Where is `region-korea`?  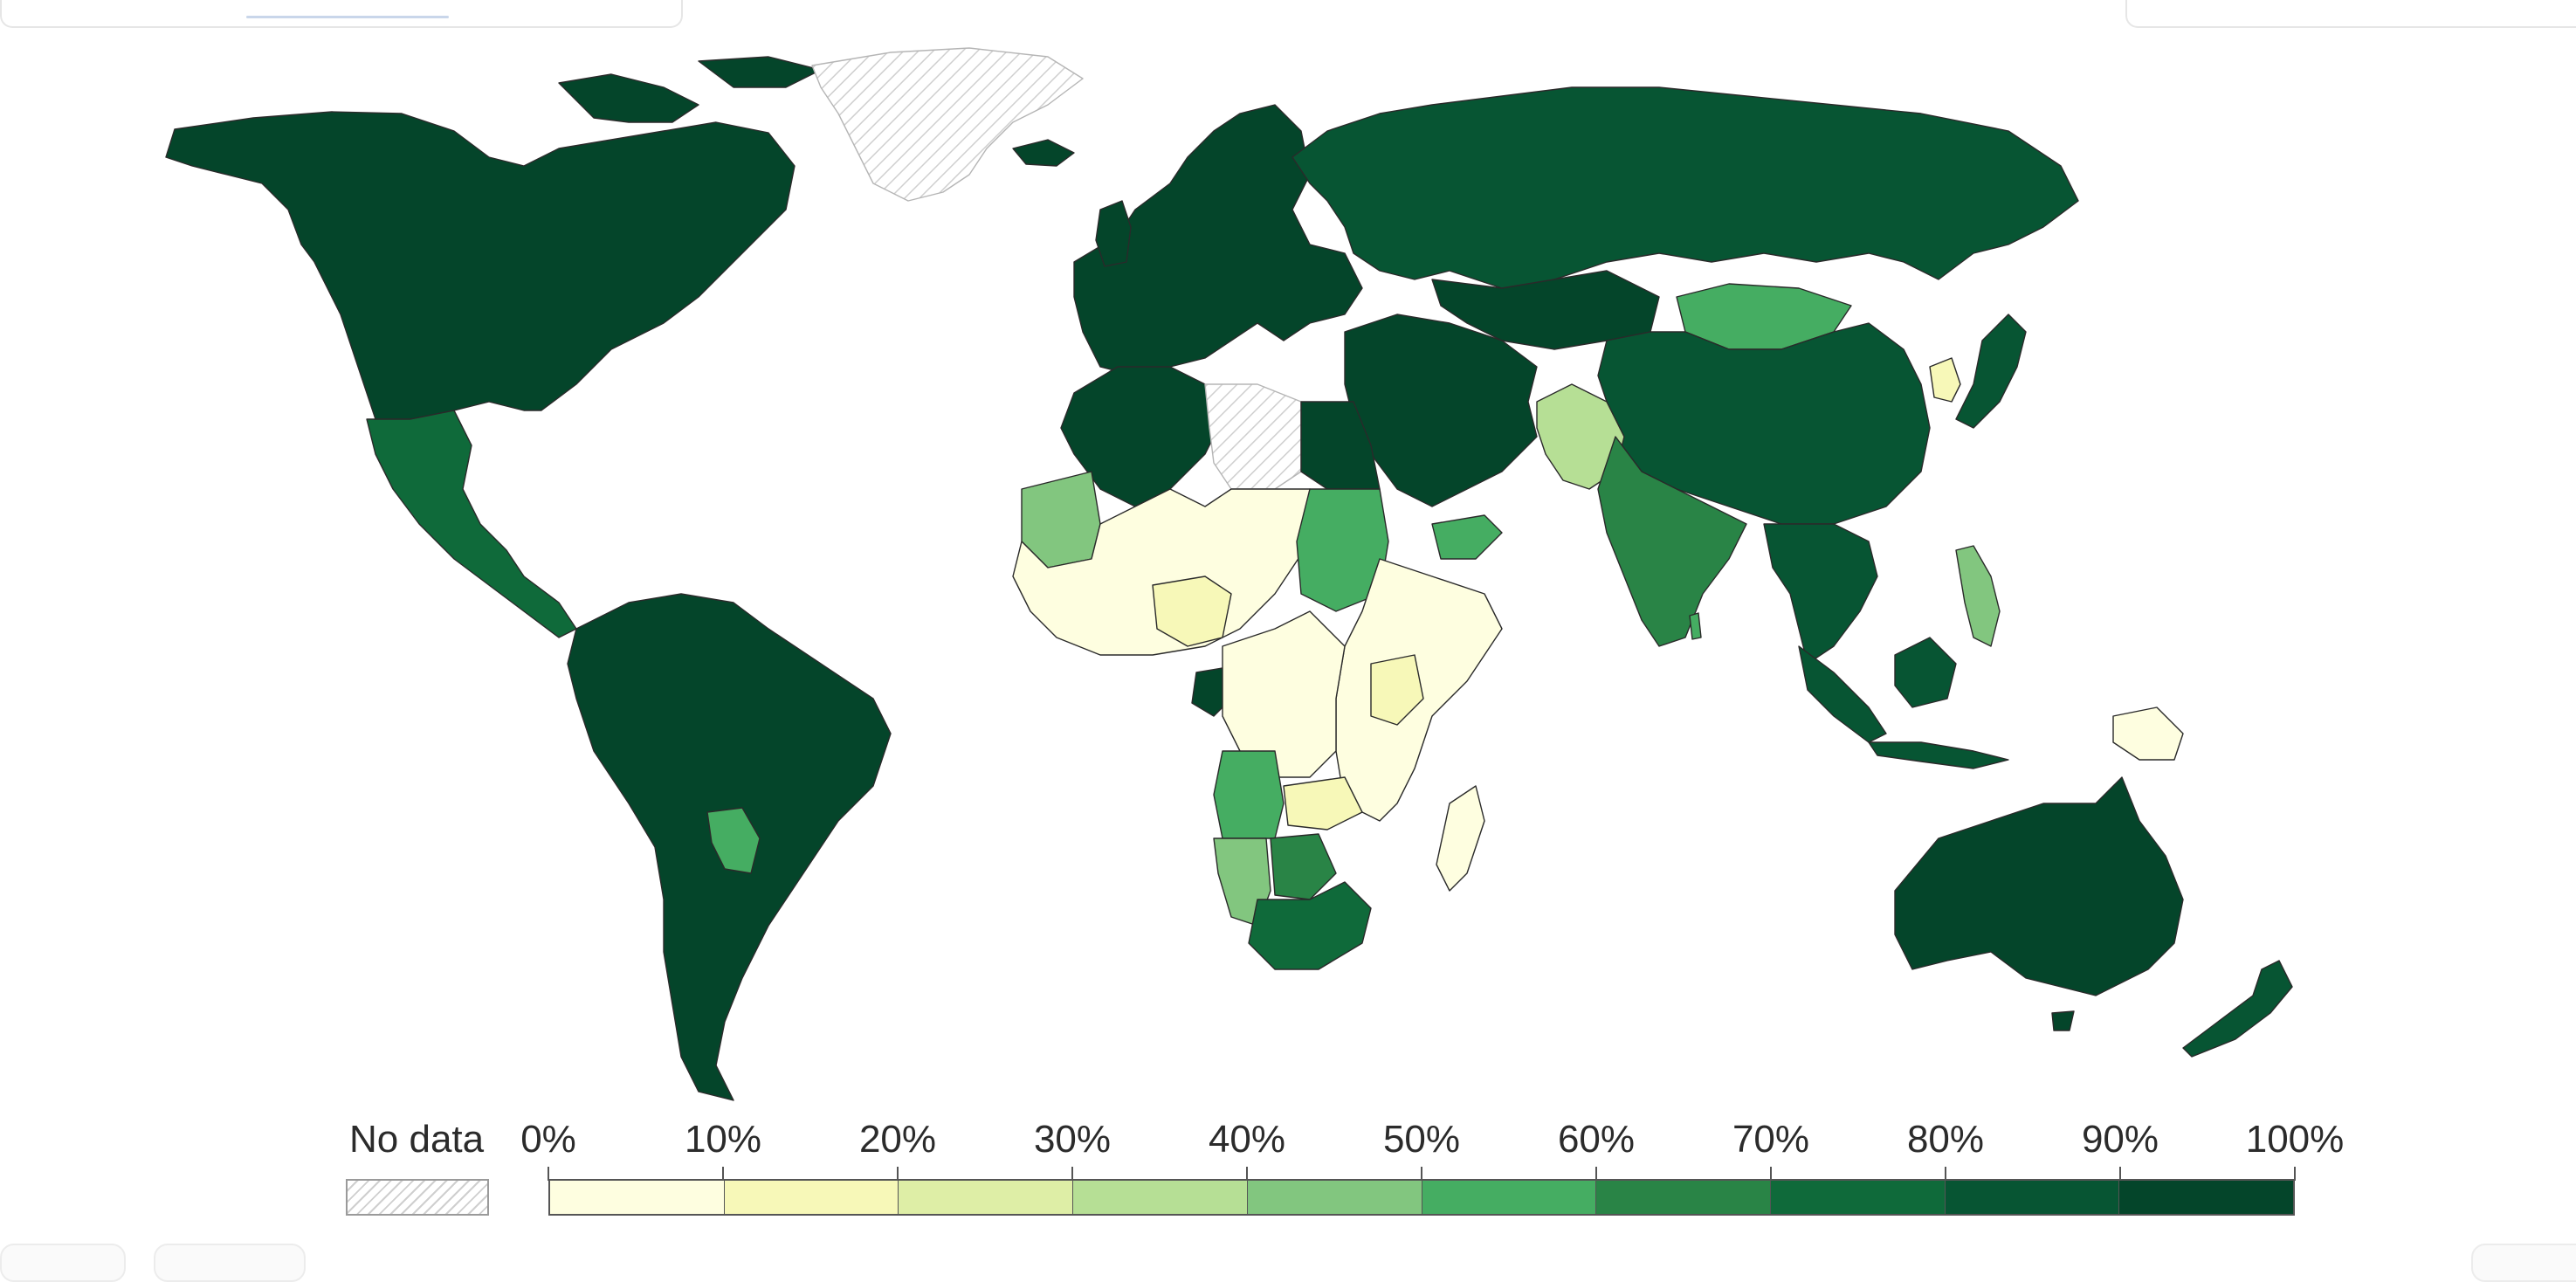 region-korea is located at coordinates (1945, 380).